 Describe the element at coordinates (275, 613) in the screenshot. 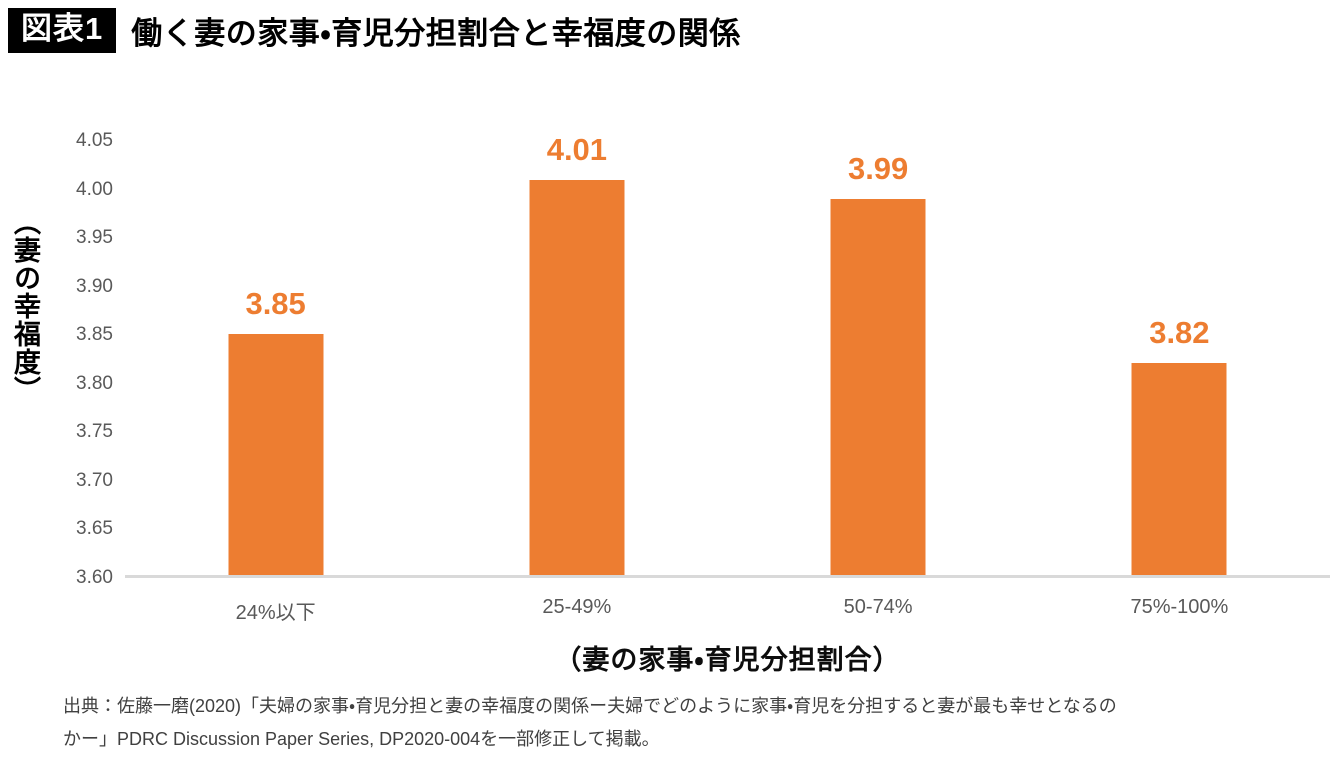

I see `x-category-label: 24%以下` at that location.